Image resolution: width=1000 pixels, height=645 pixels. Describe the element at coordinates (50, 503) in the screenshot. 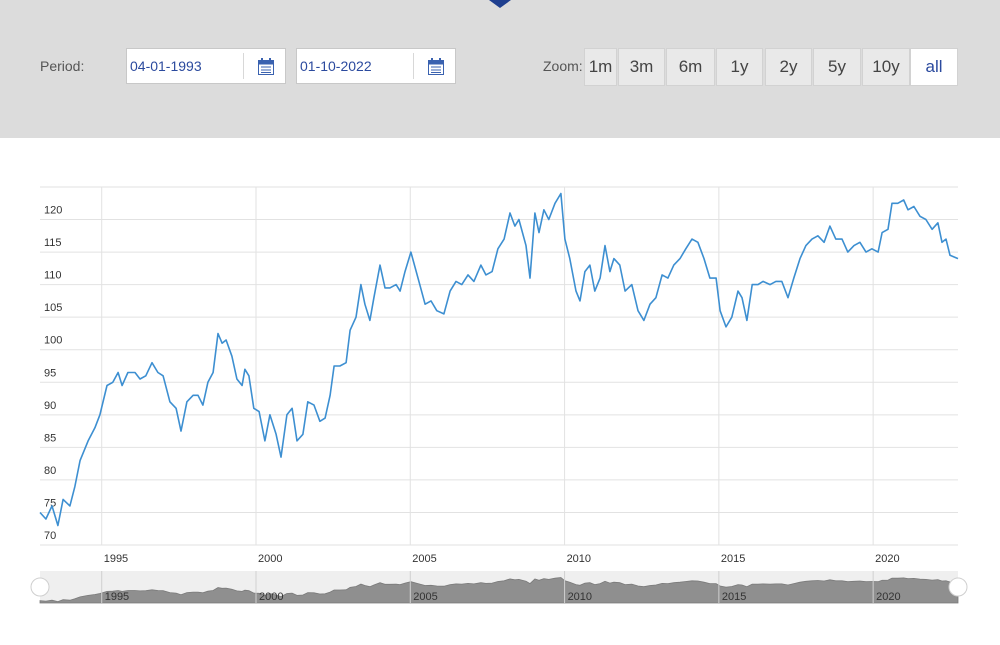

I see `y-tick-label: 75` at that location.